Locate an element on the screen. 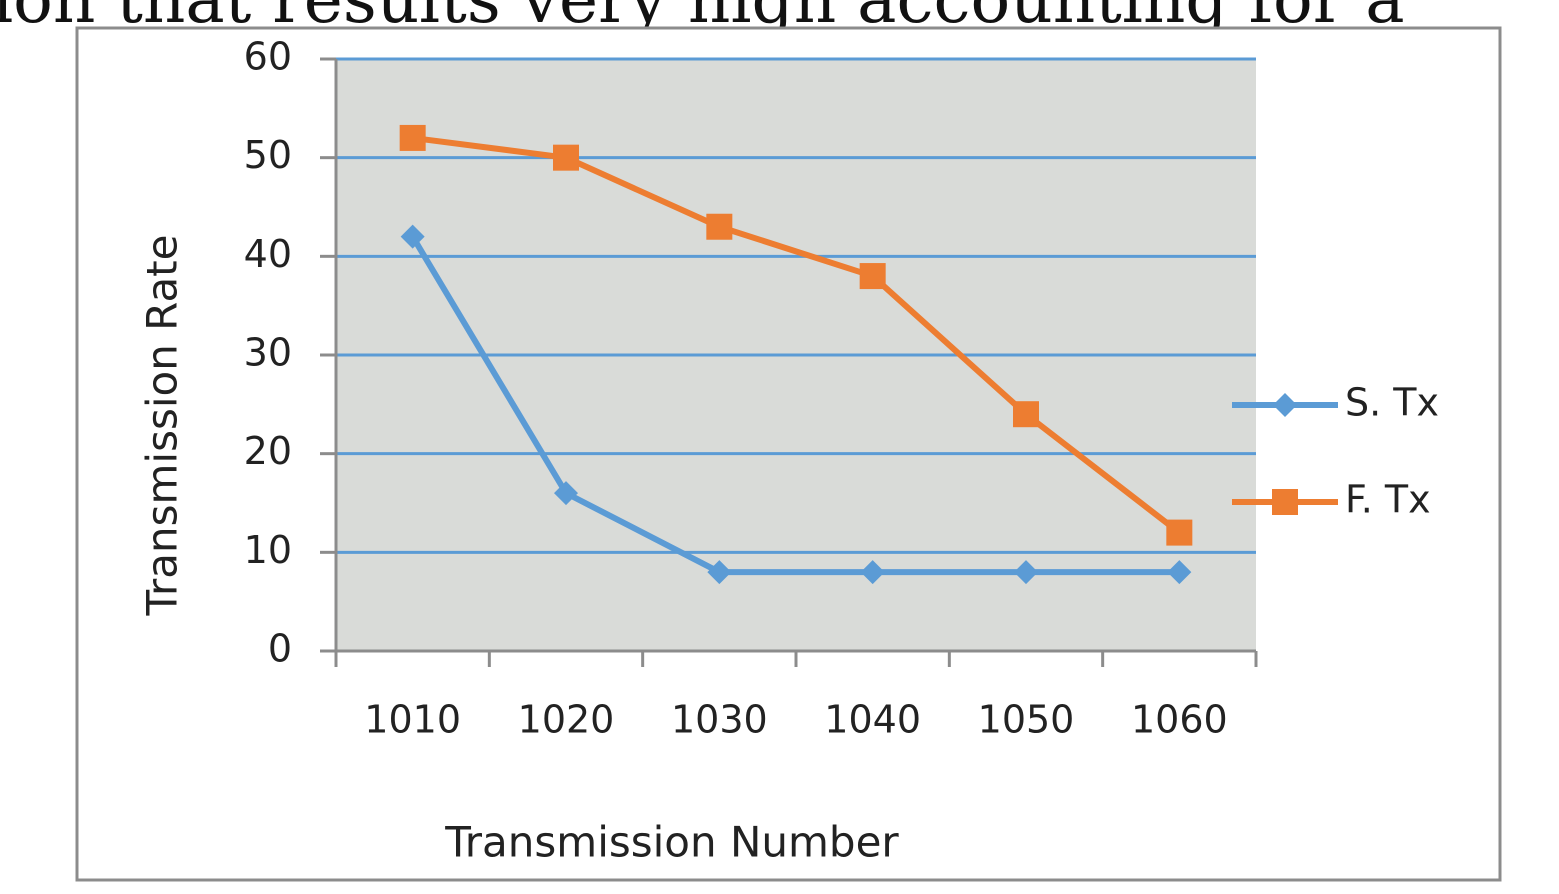 This screenshot has height=894, width=1559. y-tick-label: 50 is located at coordinates (268, 155).